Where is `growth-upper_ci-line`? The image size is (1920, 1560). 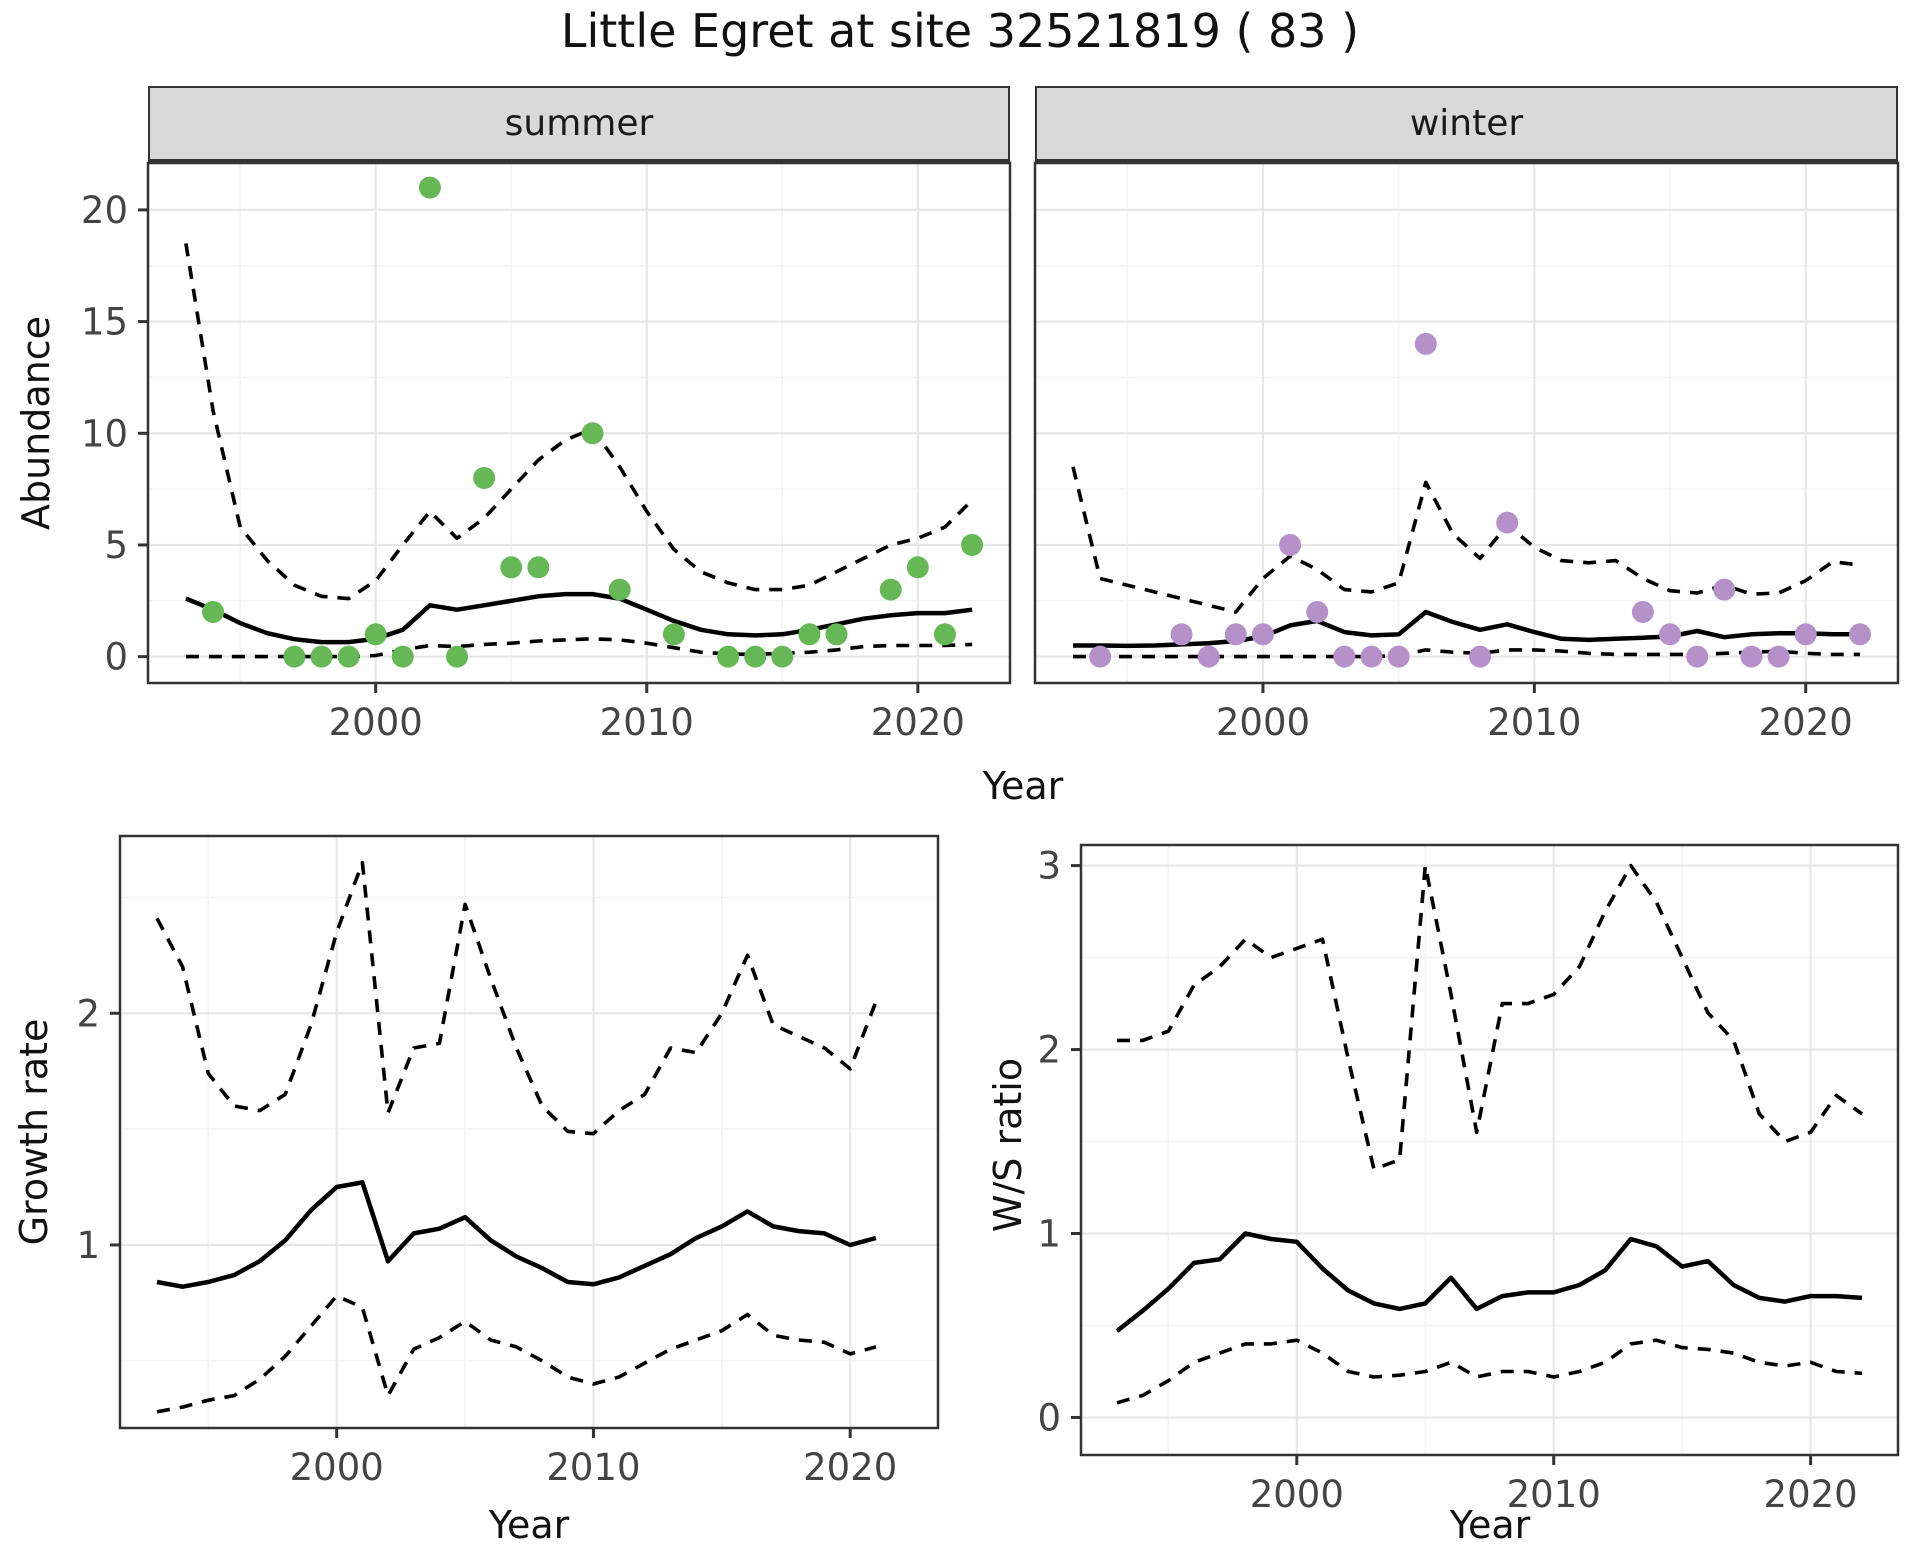 growth-upper_ci-line is located at coordinates (516, 998).